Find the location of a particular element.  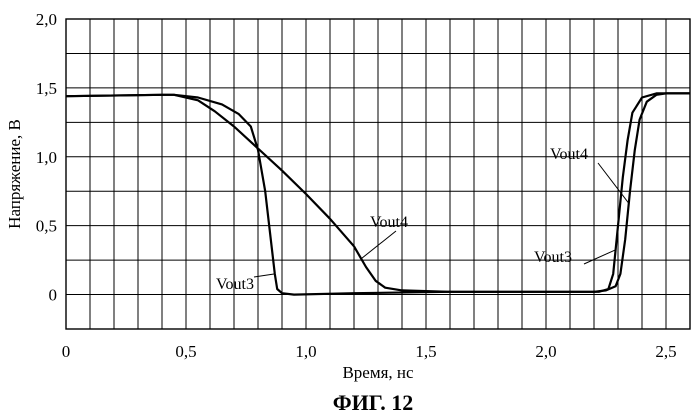

y-tick-label: 0,5 is located at coordinates (46, 226).